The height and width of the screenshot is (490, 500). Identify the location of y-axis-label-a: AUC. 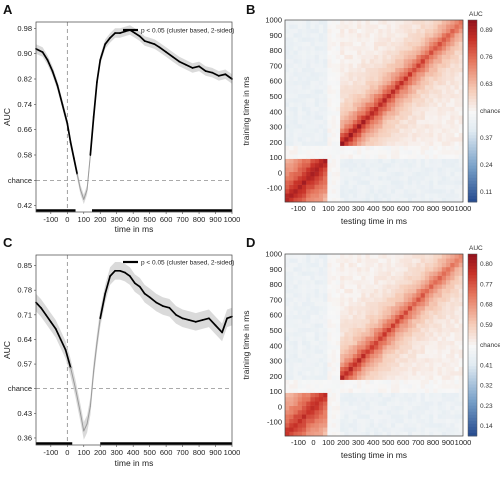
(7, 117).